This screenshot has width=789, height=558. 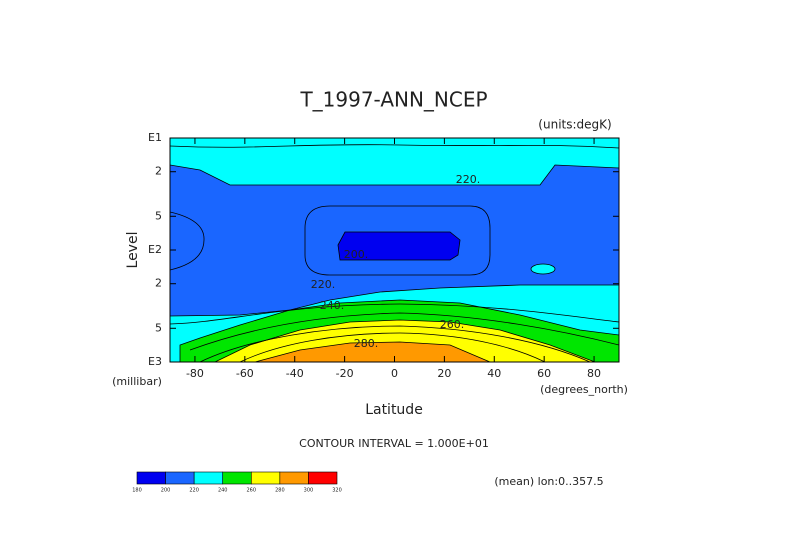 What do you see at coordinates (133, 250) in the screenshot?
I see `y-axis-label: Level` at bounding box center [133, 250].